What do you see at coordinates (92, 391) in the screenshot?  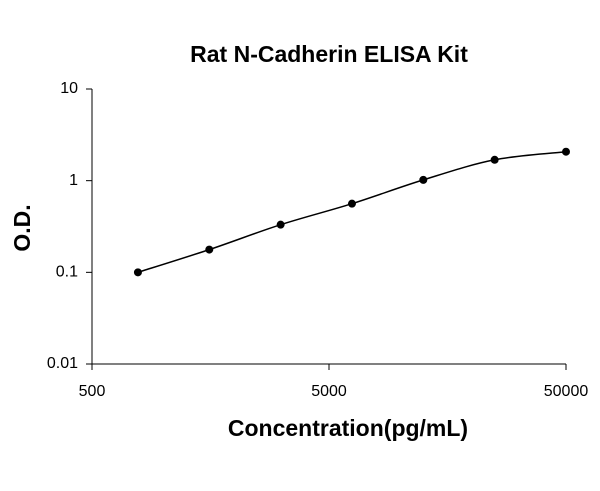 I see `x-tick-label: 500` at bounding box center [92, 391].